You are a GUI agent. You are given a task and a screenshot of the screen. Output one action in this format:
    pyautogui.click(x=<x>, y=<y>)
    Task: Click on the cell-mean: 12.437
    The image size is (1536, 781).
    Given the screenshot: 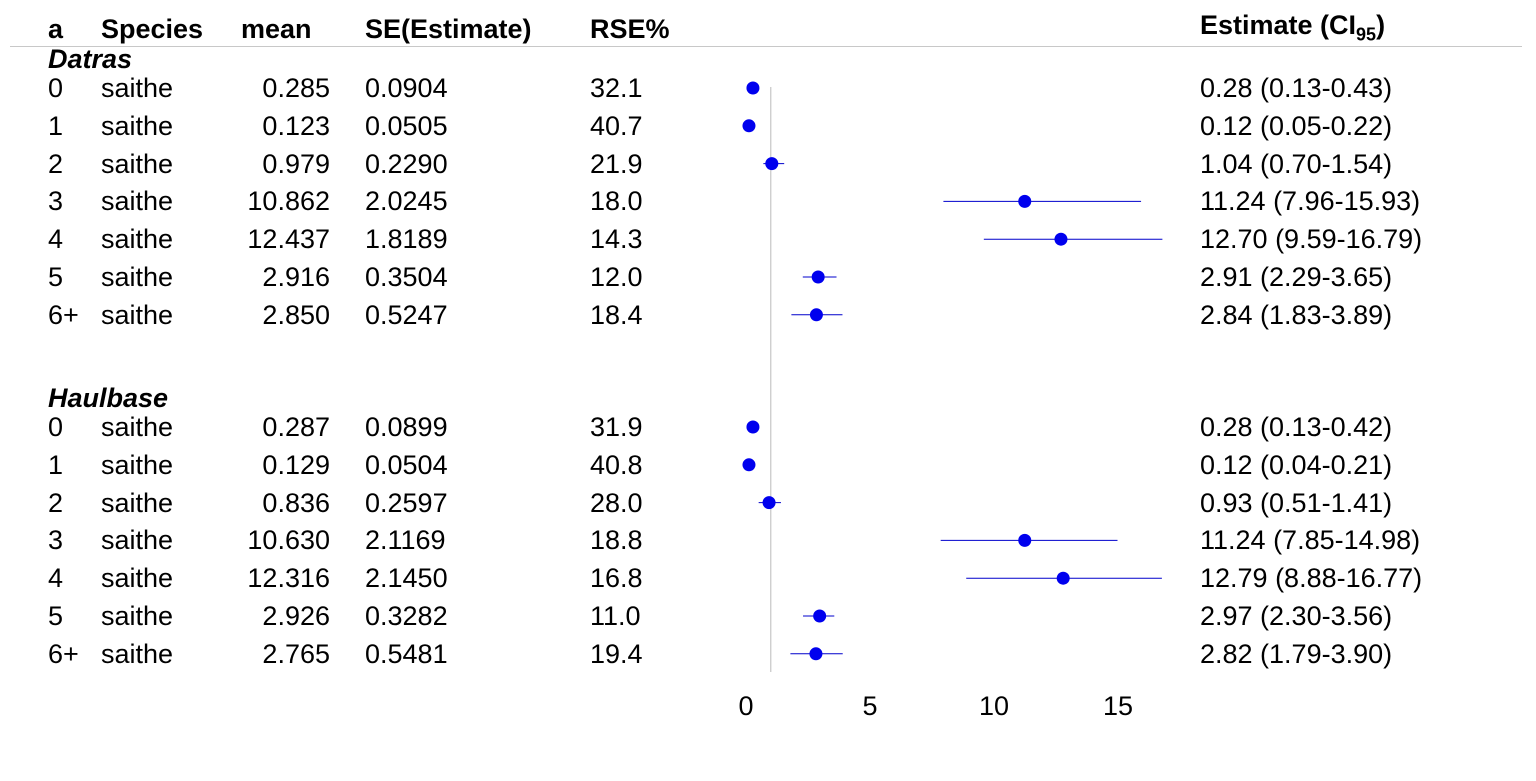 What is the action you would take?
    pyautogui.click(x=288, y=239)
    